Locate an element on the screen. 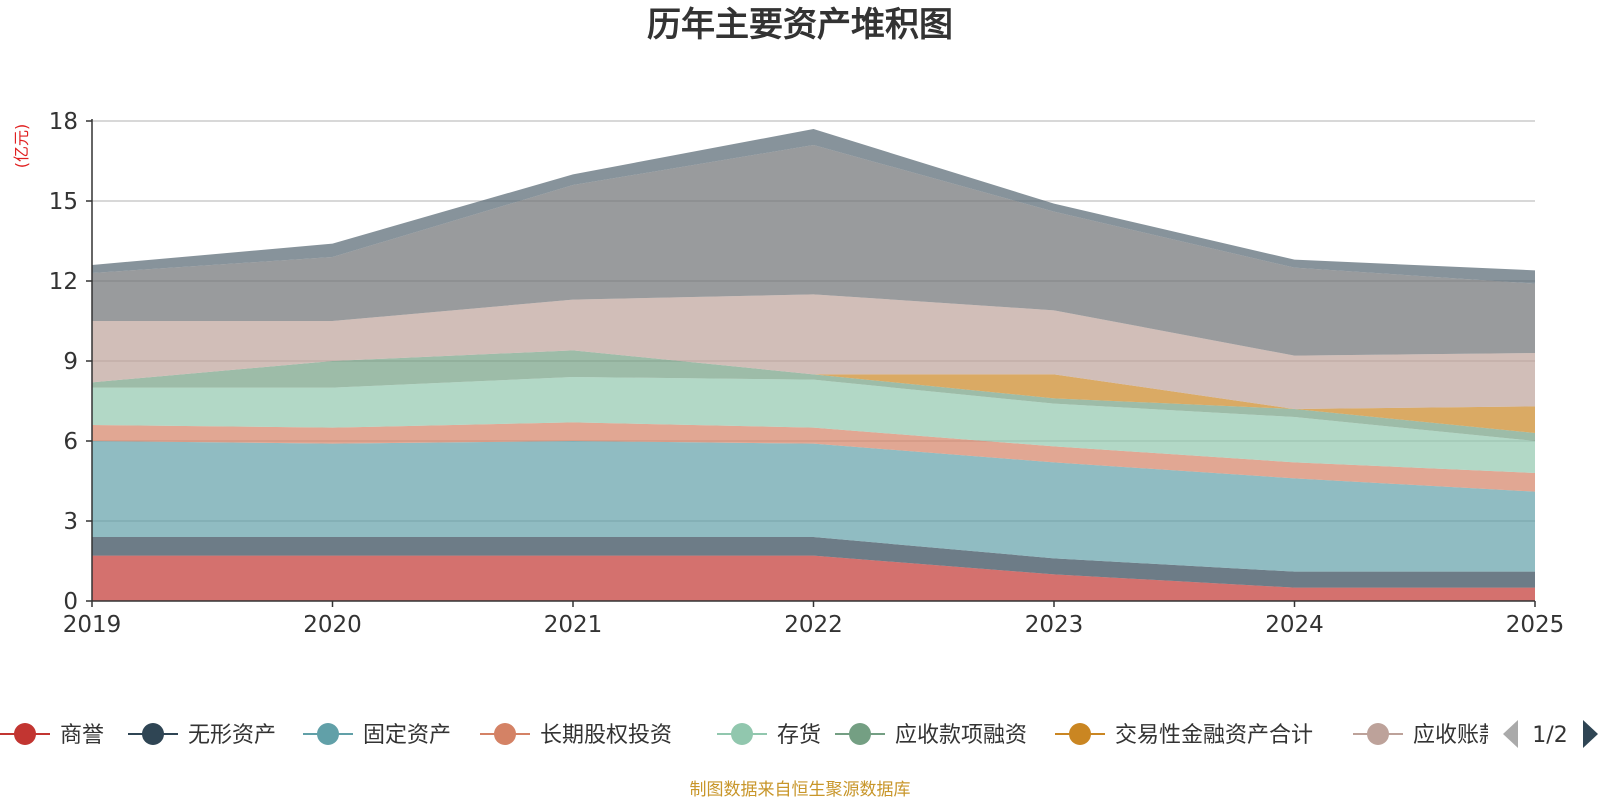  legend-item: 应收款项融资 is located at coordinates (931, 735).